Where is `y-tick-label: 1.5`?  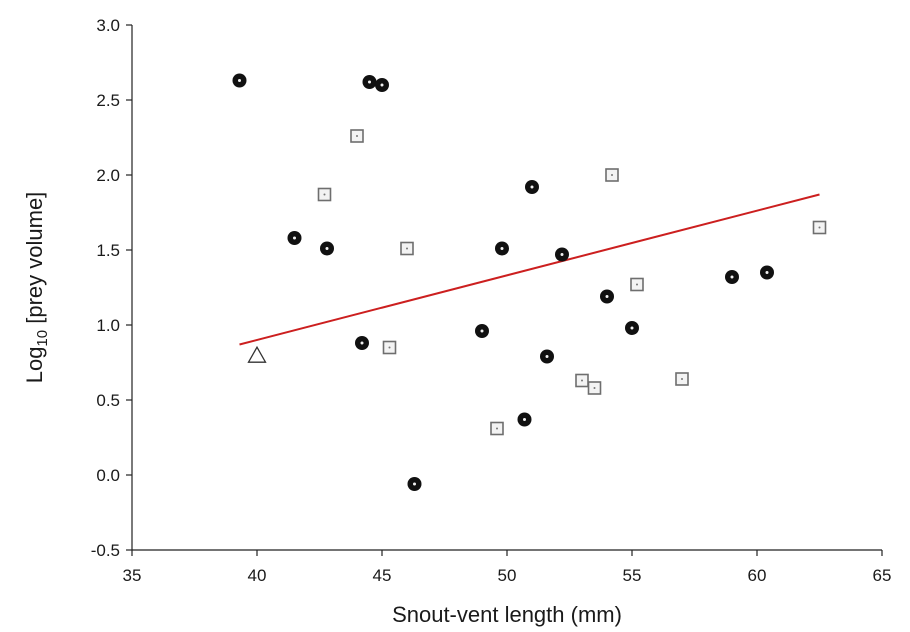
y-tick-label: 1.5 is located at coordinates (108, 250).